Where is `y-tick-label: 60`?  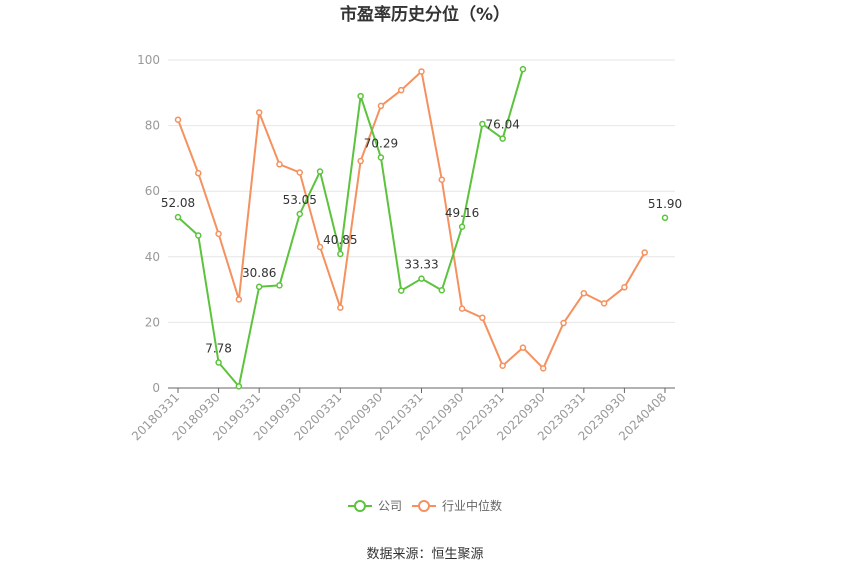 y-tick-label: 60 is located at coordinates (152, 191).